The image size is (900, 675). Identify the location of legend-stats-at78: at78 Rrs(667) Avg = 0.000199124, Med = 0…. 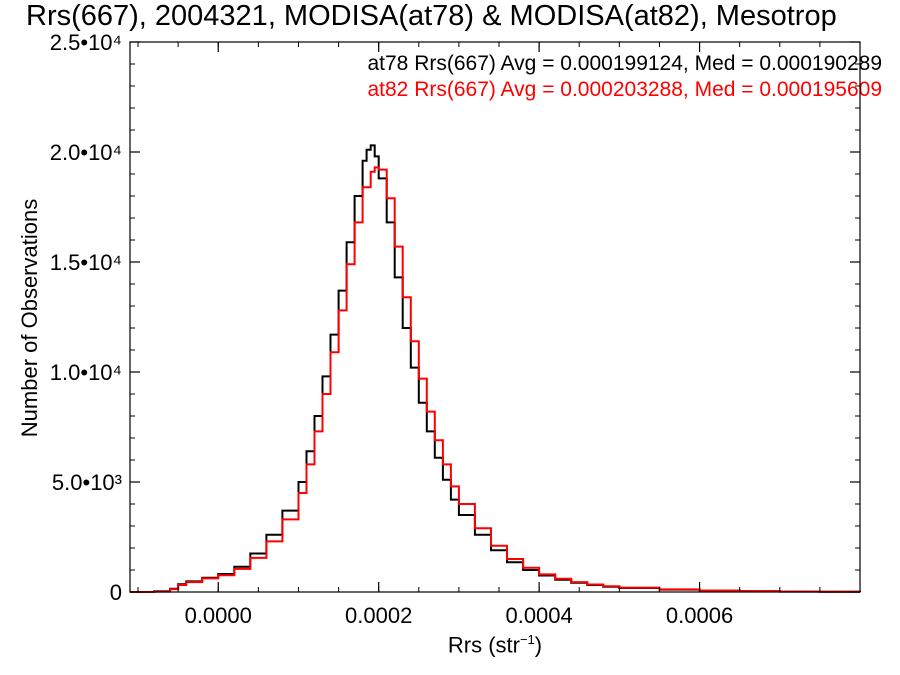
(624, 63).